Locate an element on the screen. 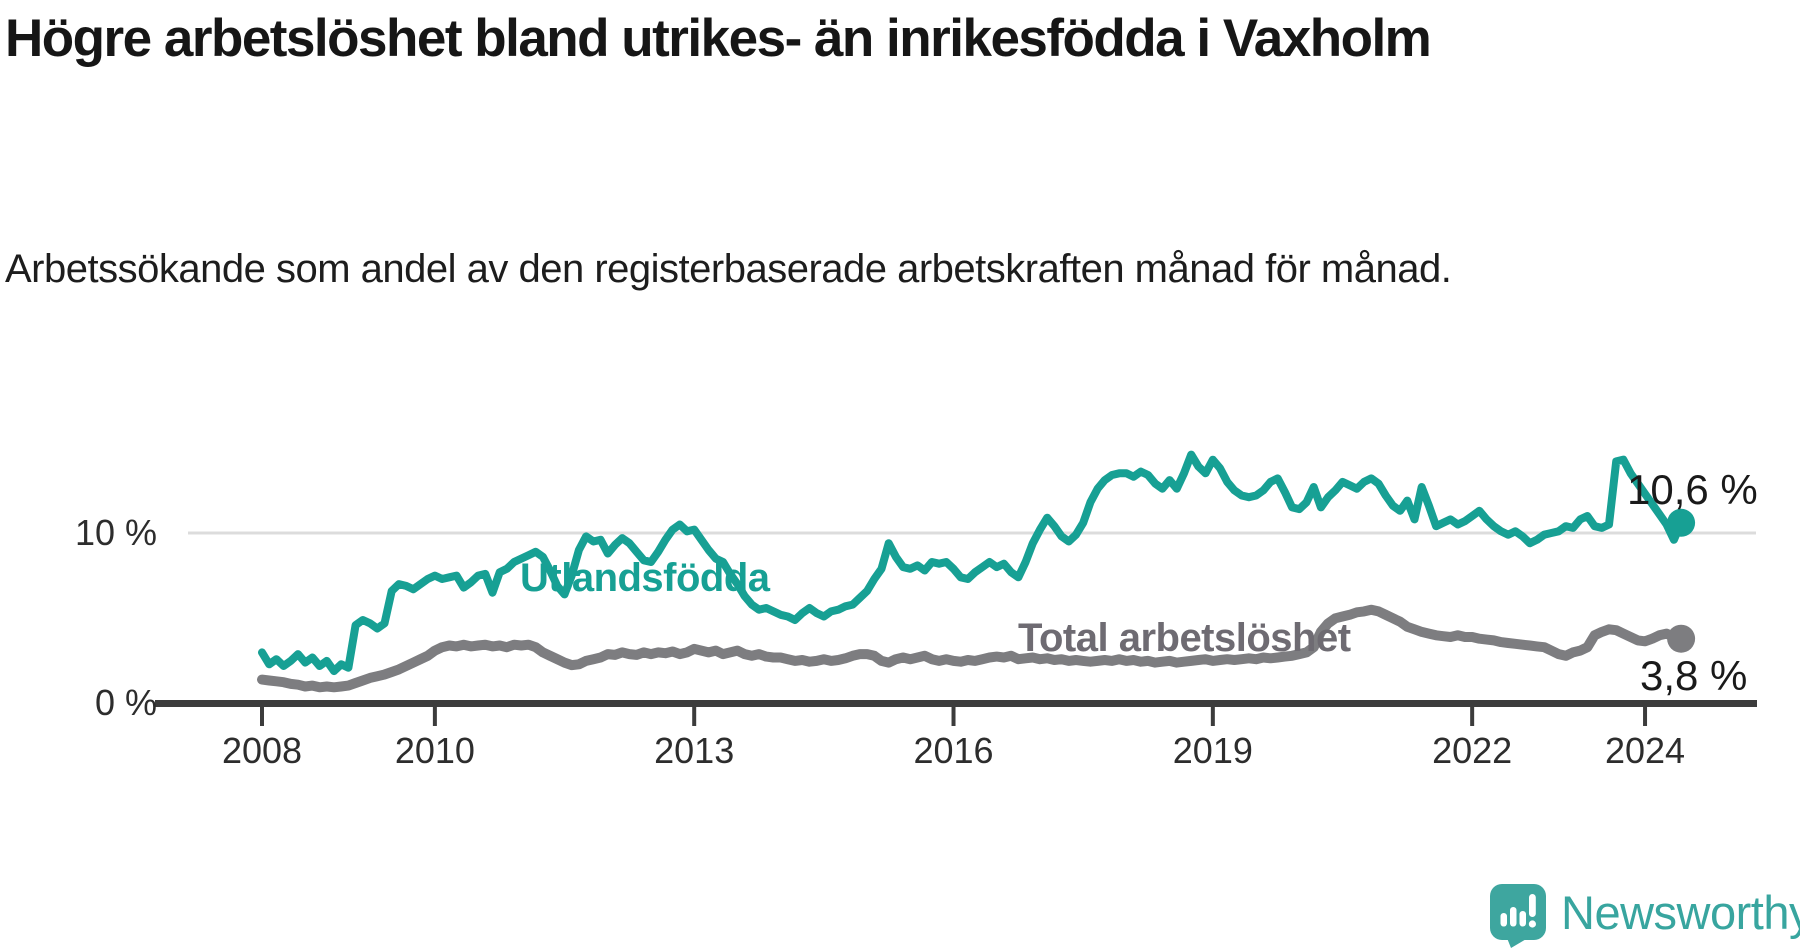 The image size is (1800, 948). x-axis-label-2019: 2019 is located at coordinates (1212, 750).